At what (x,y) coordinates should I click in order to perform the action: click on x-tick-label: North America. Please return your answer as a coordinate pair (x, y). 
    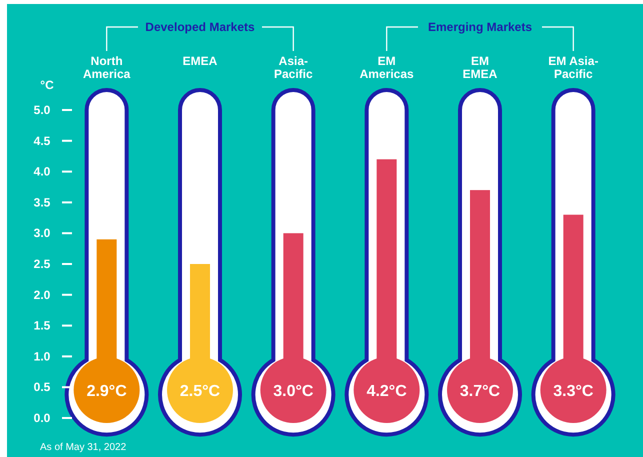
    Looking at the image, I should click on (106, 67).